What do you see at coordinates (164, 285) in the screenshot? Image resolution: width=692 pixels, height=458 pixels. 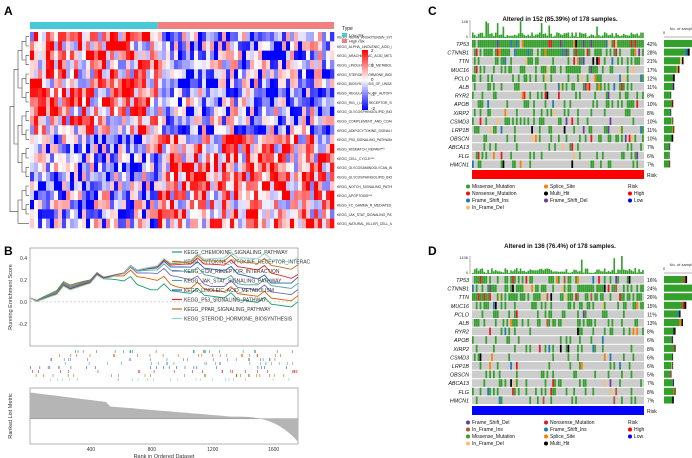 I see `es-curve` at bounding box center [164, 285].